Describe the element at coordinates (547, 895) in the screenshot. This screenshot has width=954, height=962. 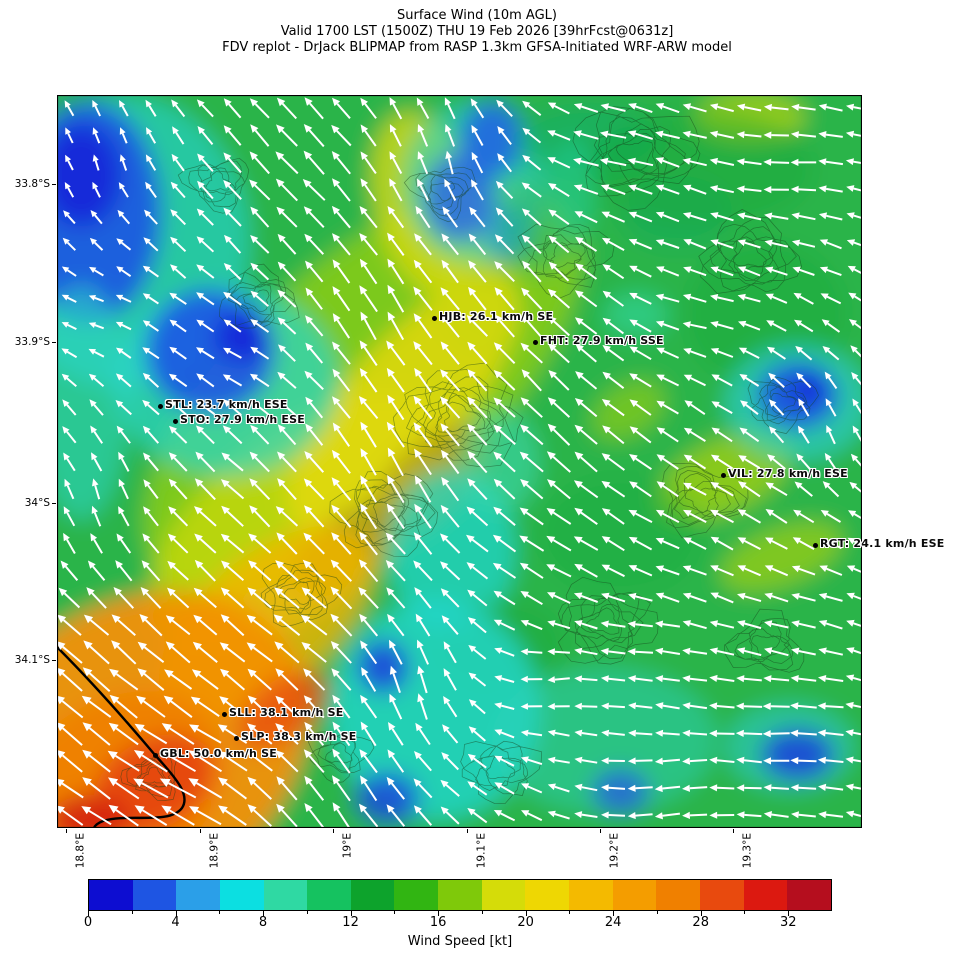
I see `colorbar-segment-20-22kt` at that location.